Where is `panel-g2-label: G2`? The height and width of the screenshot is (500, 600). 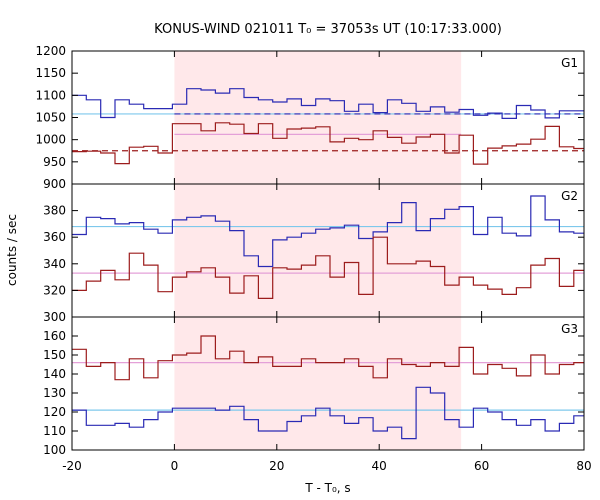
panel-g2-label: G2 is located at coordinates (569, 196).